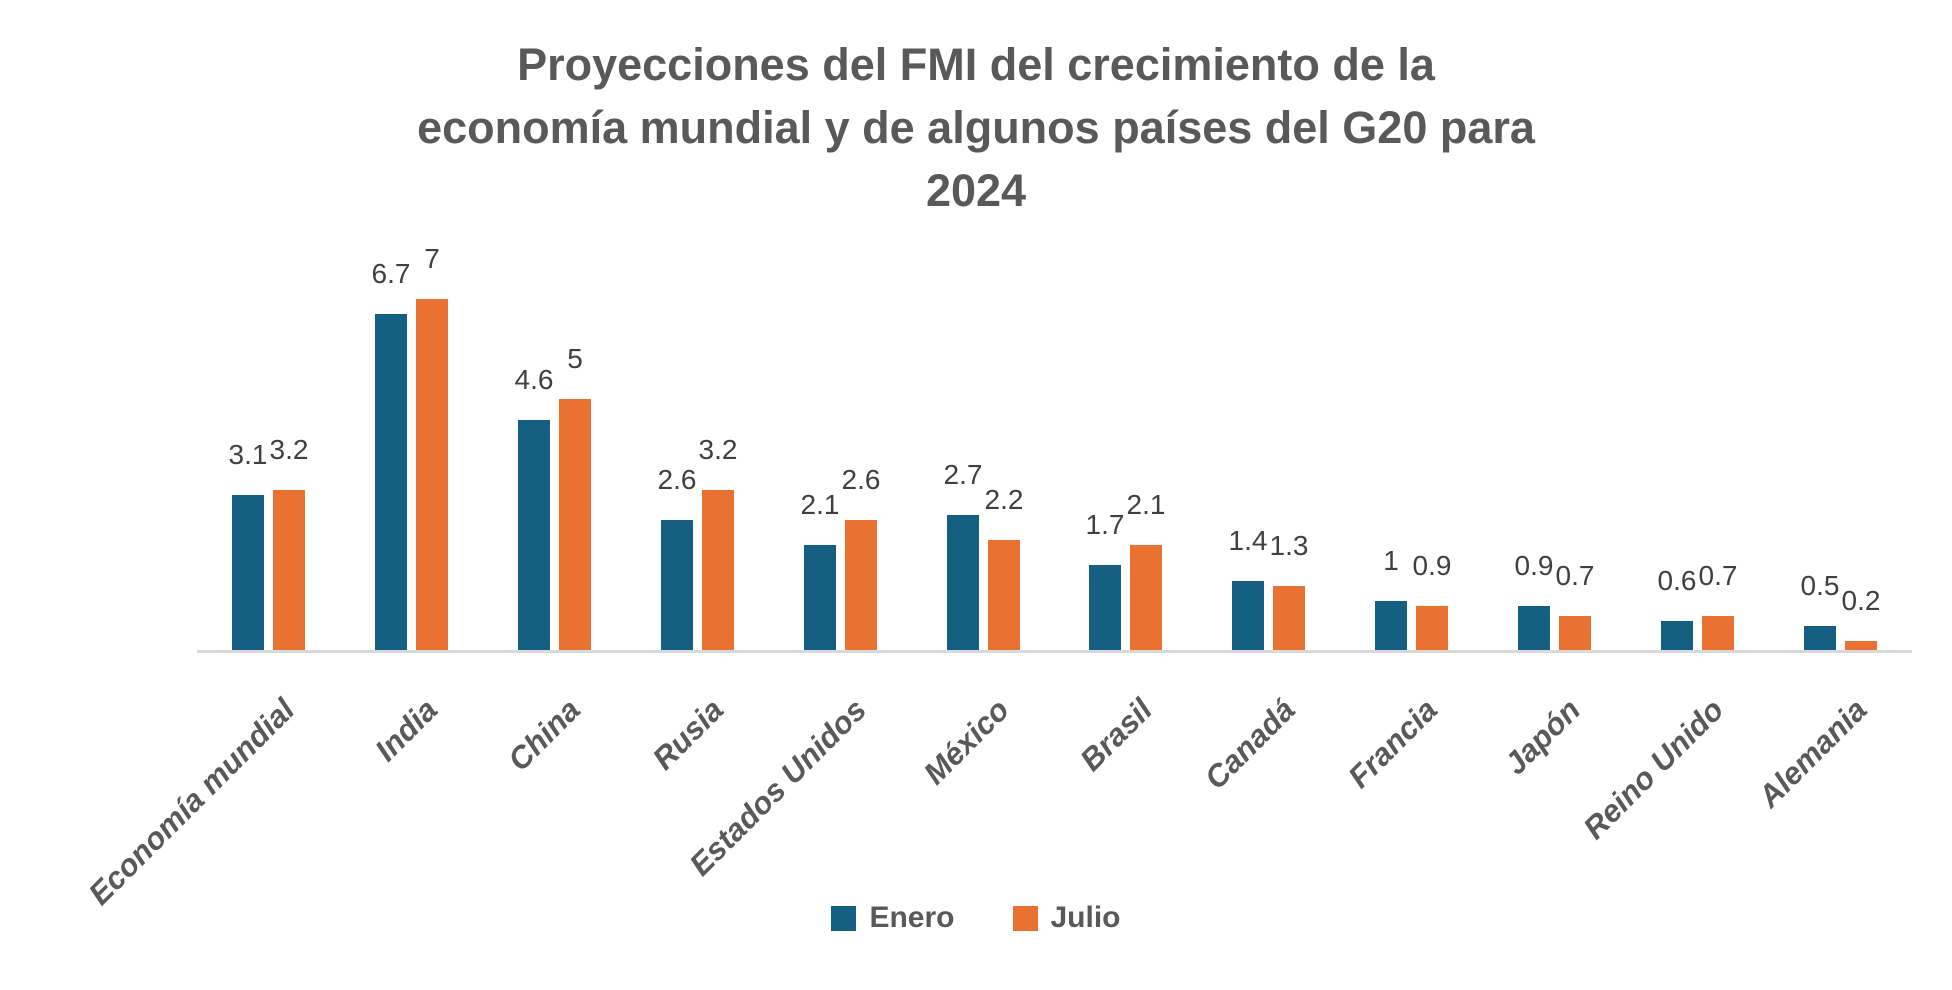 The height and width of the screenshot is (990, 1952). Describe the element at coordinates (544, 735) in the screenshot. I see `category-label-china: China` at that location.